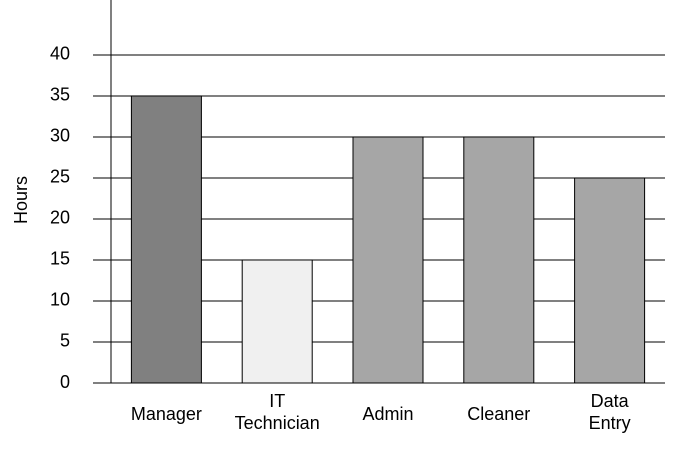 This screenshot has width=677, height=453. What do you see at coordinates (60, 177) in the screenshot?
I see `y-tick-label: 25` at bounding box center [60, 177].